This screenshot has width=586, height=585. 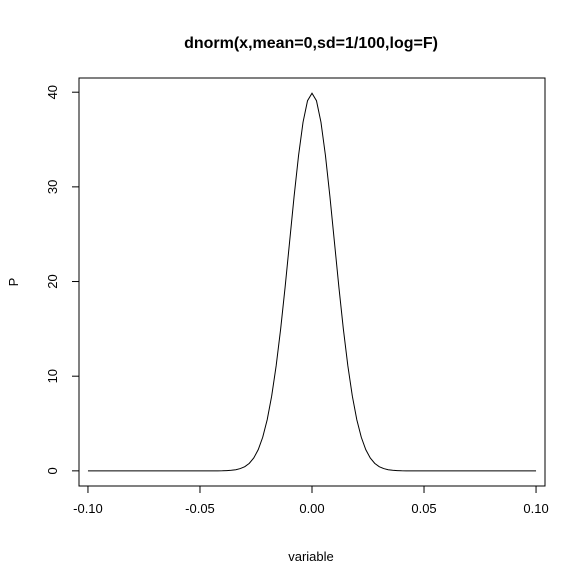 What do you see at coordinates (535, 508) in the screenshot?
I see `x-tick-label: 0.10` at bounding box center [535, 508].